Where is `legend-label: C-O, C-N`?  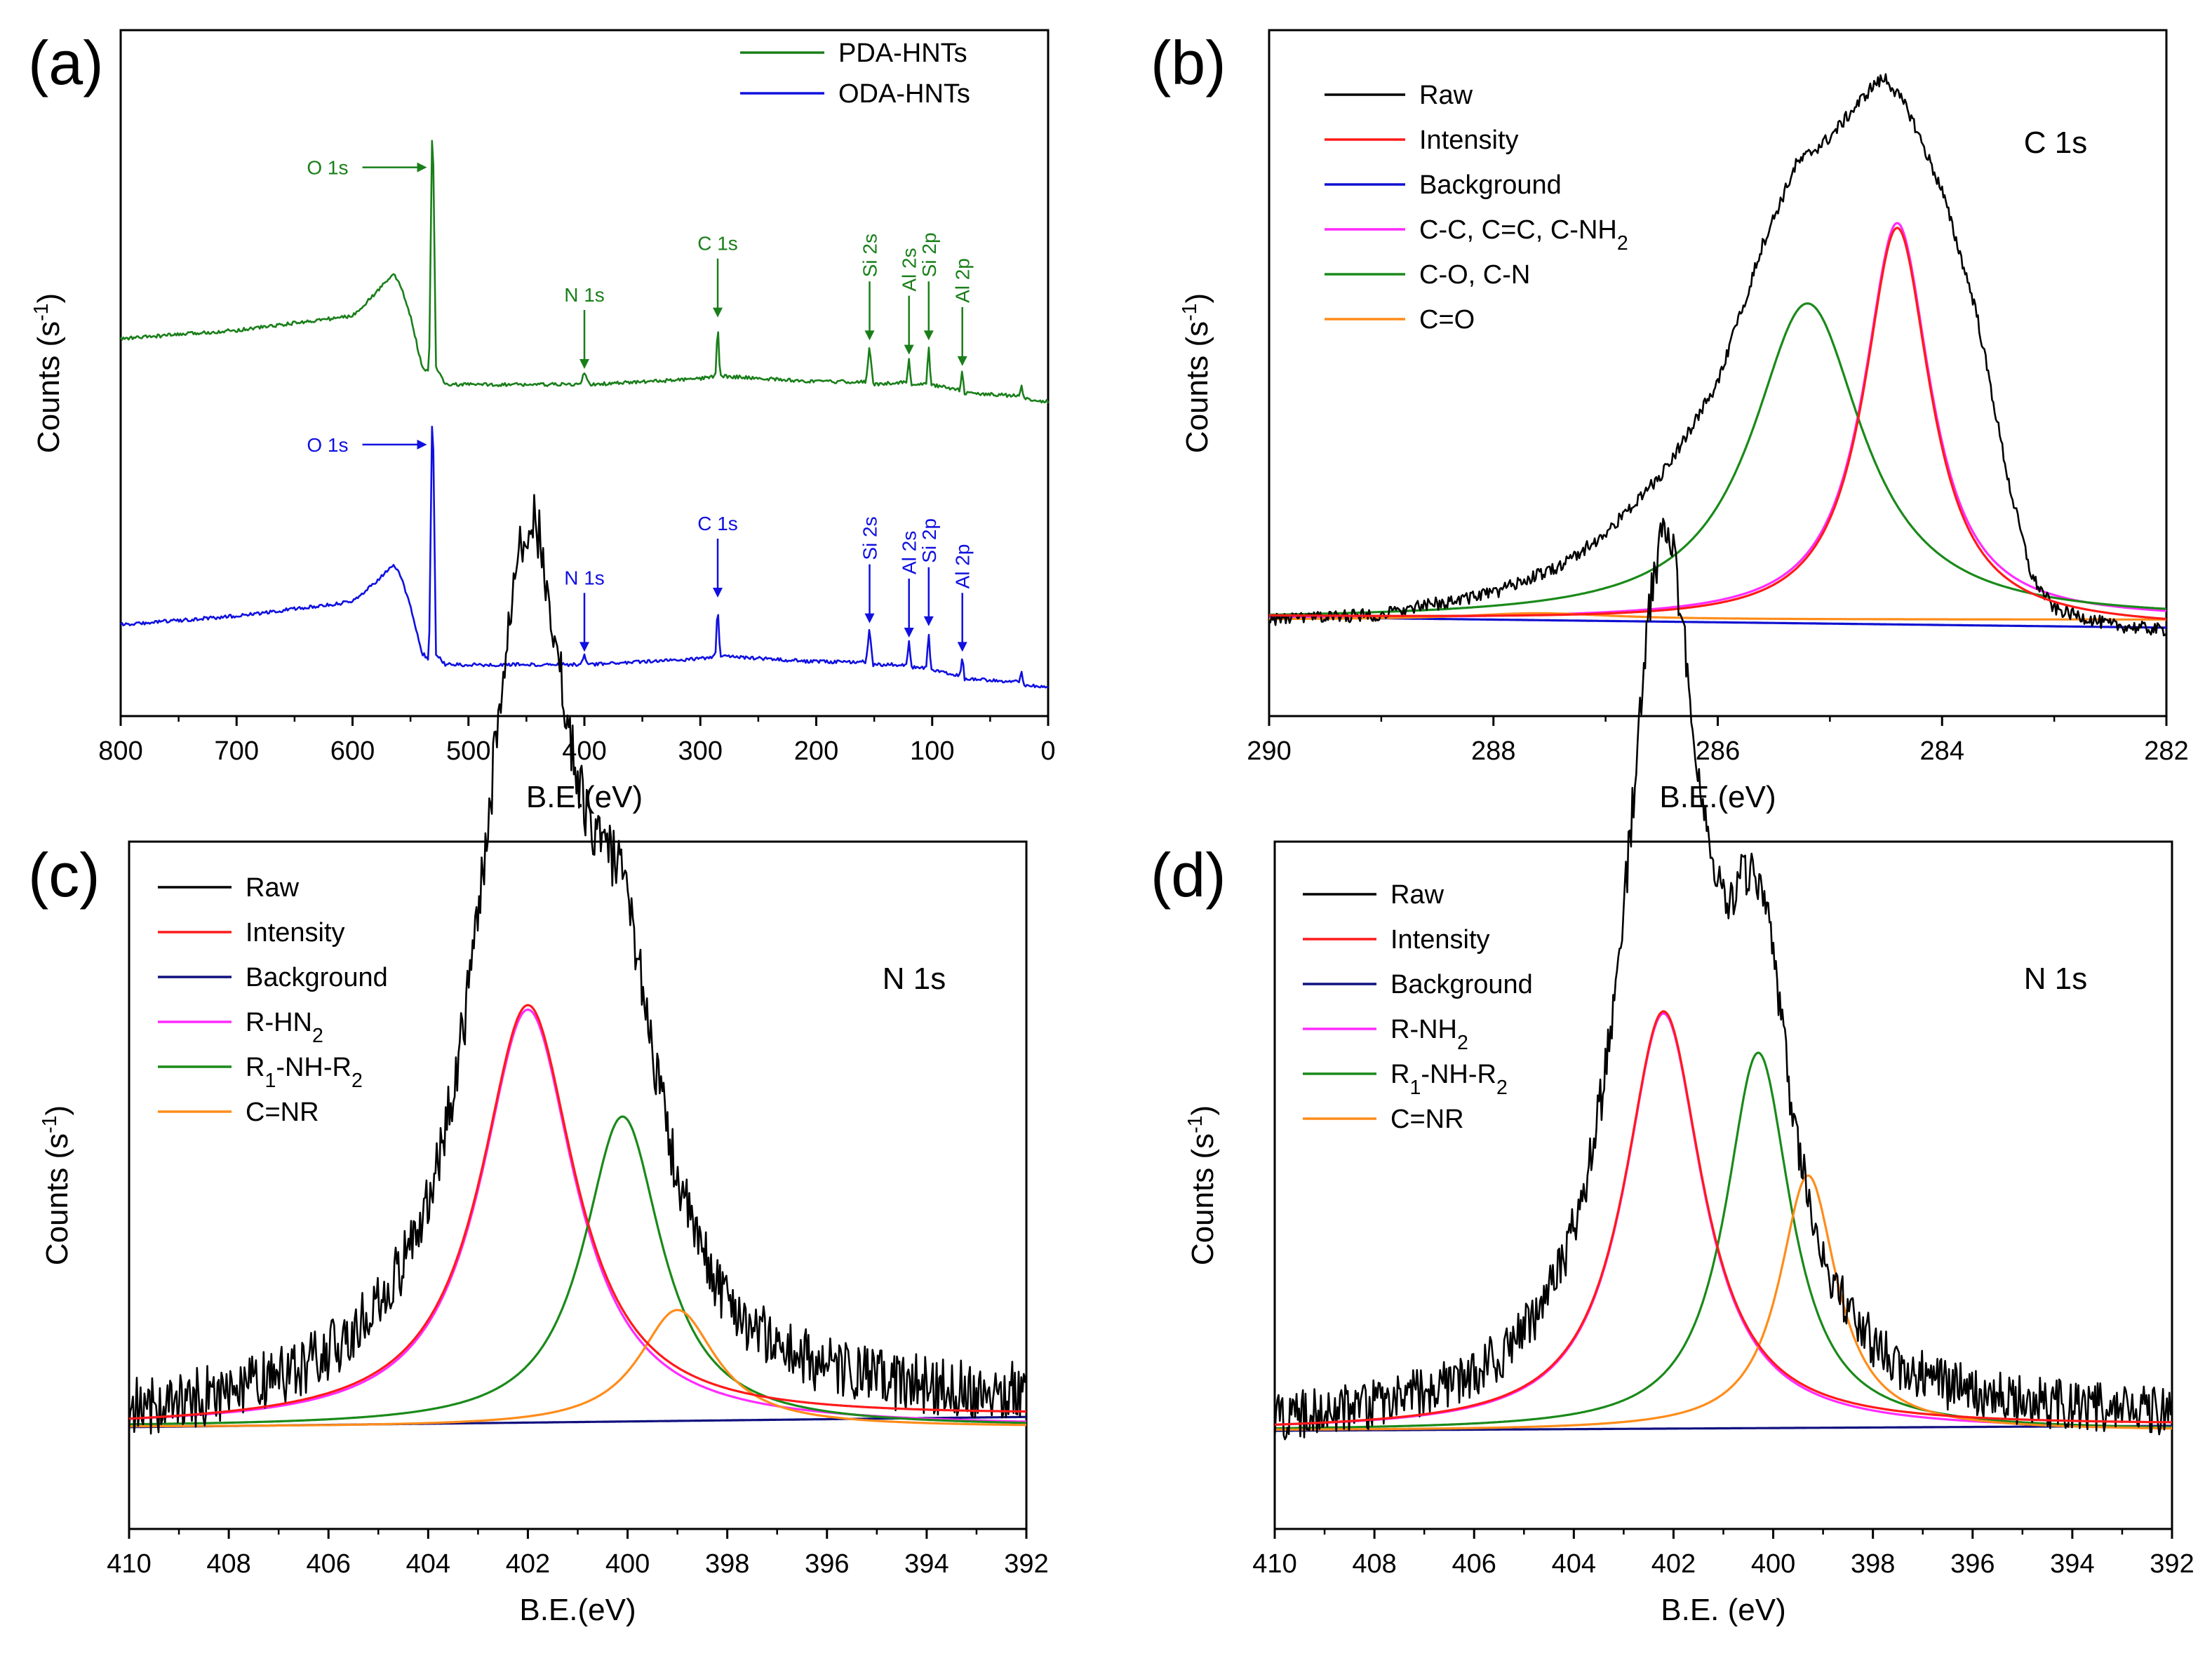
legend-label: C-O, C-N is located at coordinates (1474, 275).